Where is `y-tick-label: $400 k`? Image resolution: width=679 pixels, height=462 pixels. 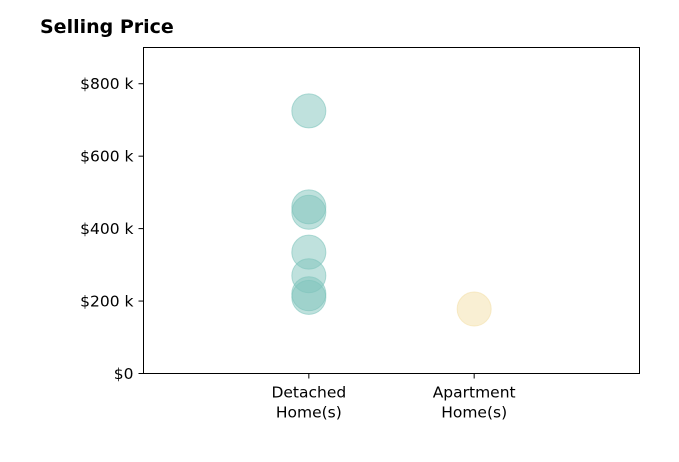
y-tick-label: $400 k is located at coordinates (106, 229).